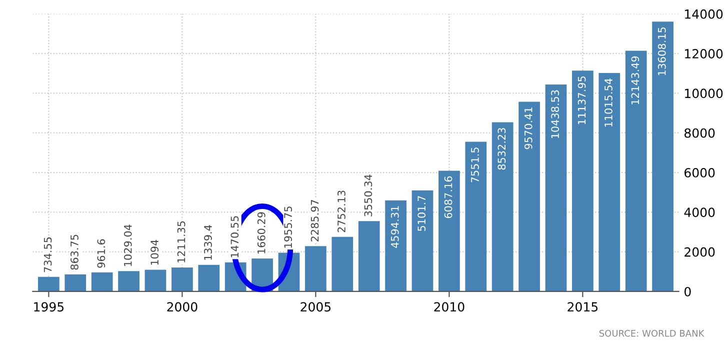  I want to click on data-label: 8532.23, so click(502, 149).